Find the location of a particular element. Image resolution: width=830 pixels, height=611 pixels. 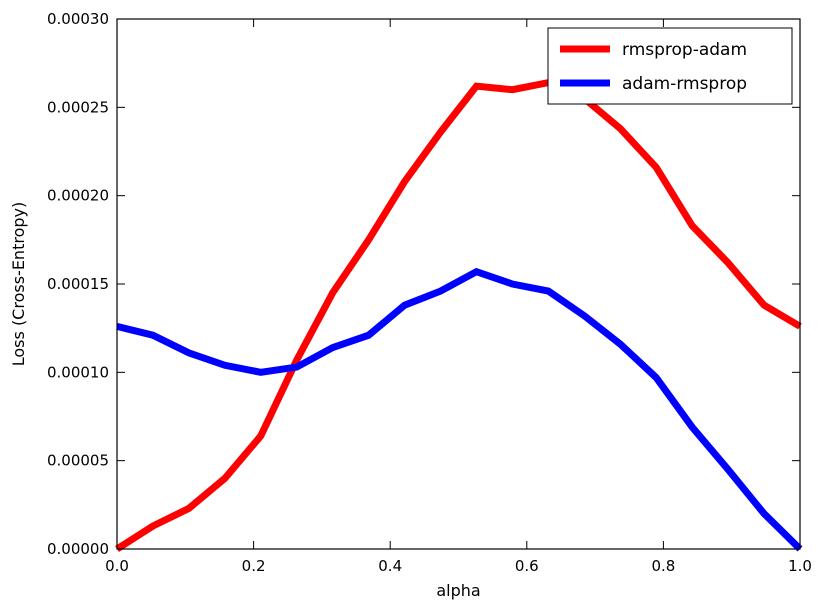

legend-label-adam-rmsprop: adam-rmsprop is located at coordinates (684, 84).